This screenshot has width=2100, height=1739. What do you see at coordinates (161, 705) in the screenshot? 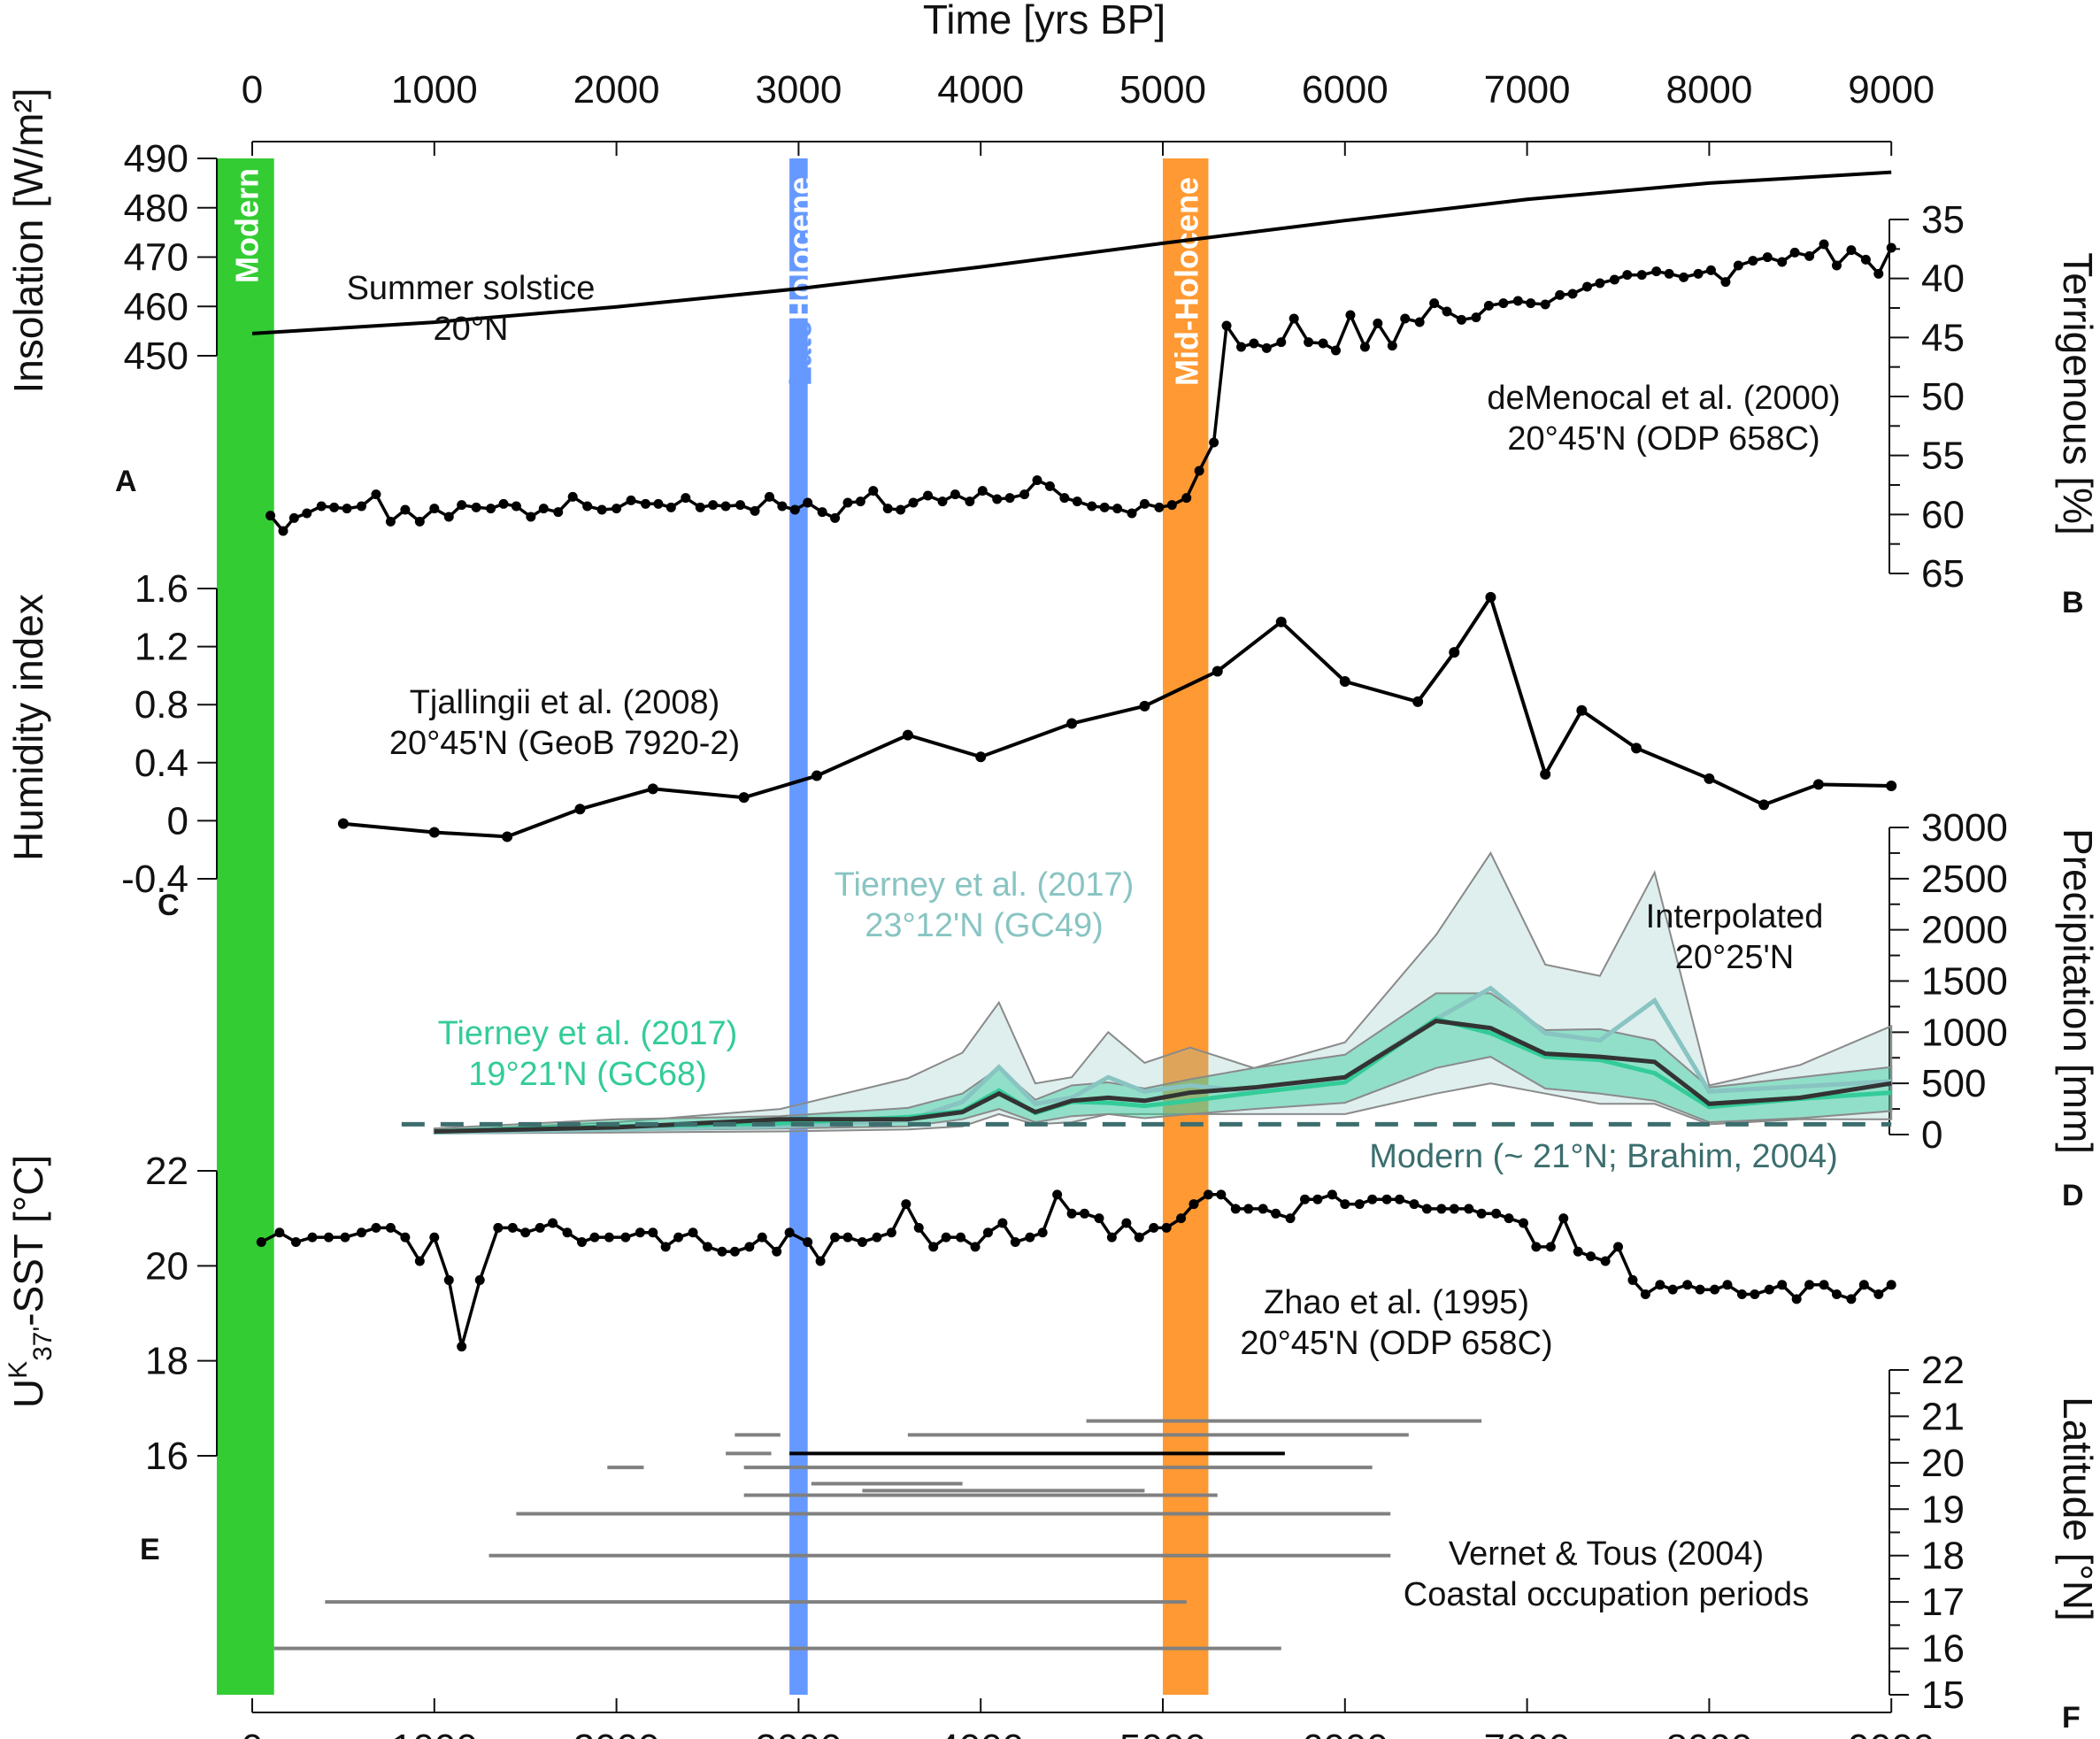
I see `y-tick-label: 0.8` at bounding box center [161, 705].